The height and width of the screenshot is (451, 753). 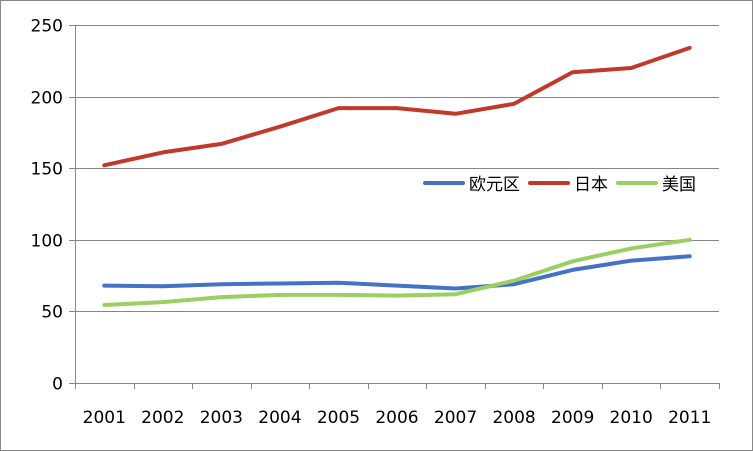 I want to click on legend: 欧元区 日本 美国, so click(x=559, y=185).